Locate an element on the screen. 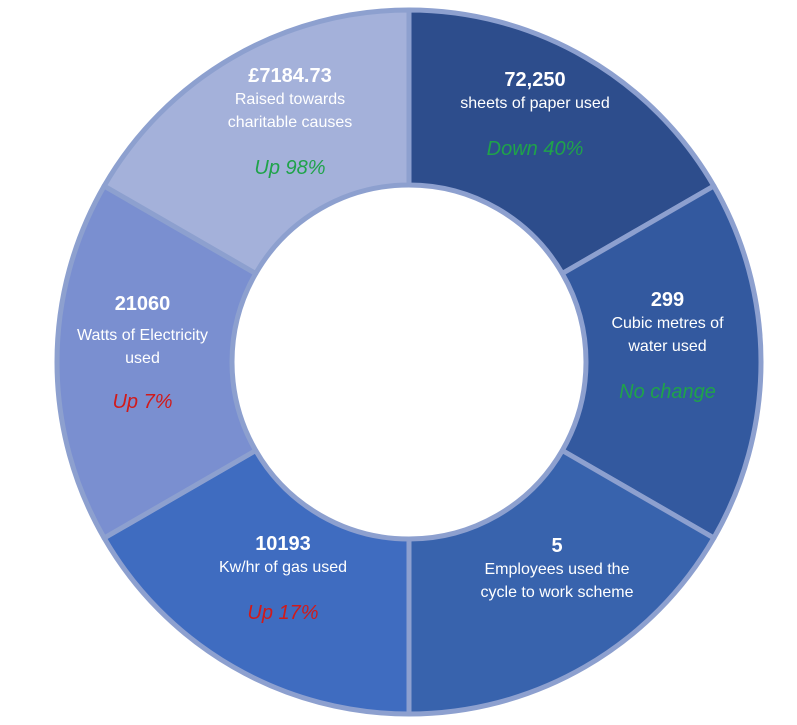 This screenshot has height=725, width=797. segment-description: Kw/hr of gas used is located at coordinates (283, 567).